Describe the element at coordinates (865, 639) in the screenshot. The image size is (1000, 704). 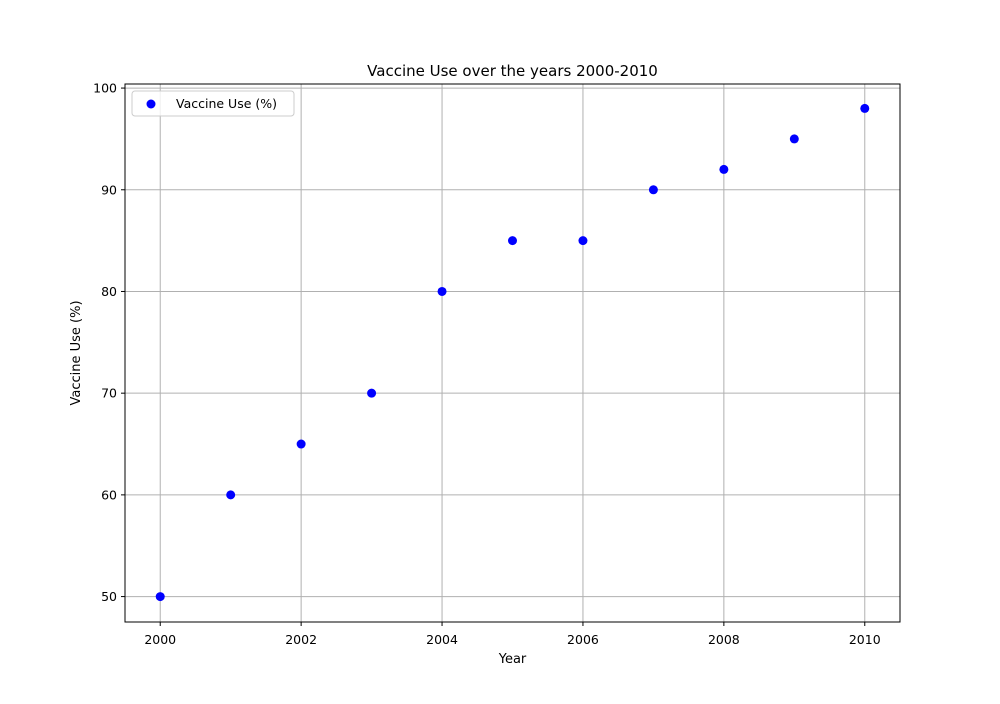
I see `x-tick-label: 2010` at that location.